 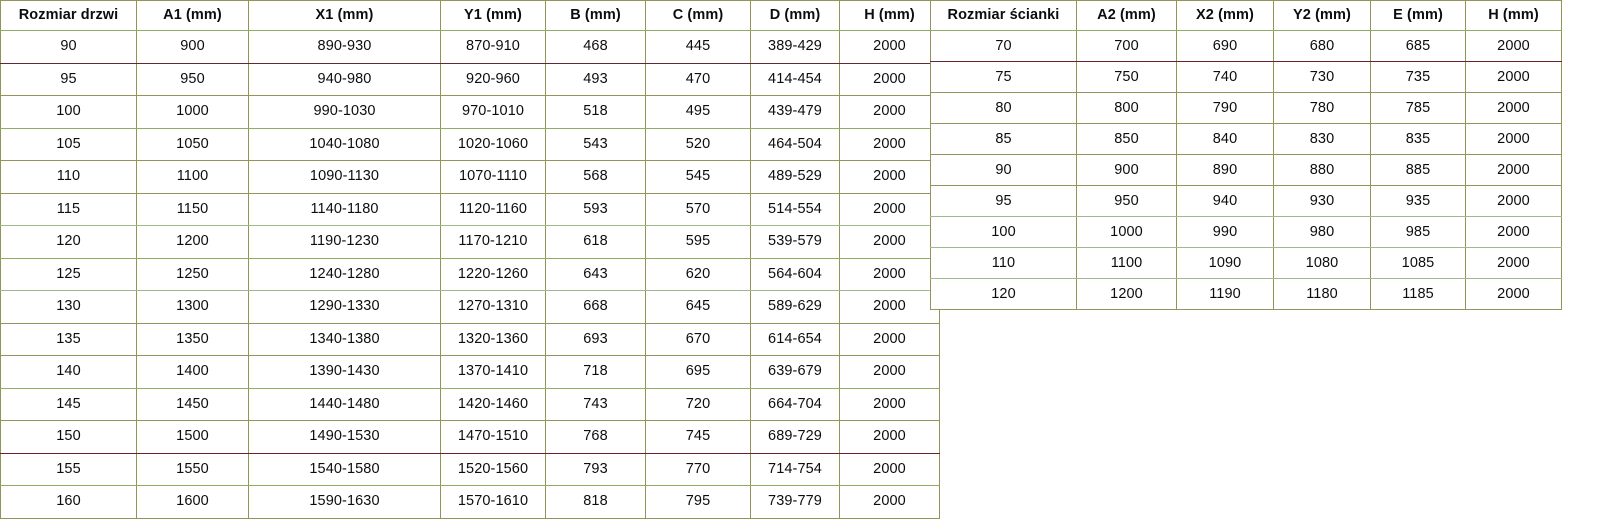 I want to click on door-cell-r14-c0: 160, so click(x=68, y=502).